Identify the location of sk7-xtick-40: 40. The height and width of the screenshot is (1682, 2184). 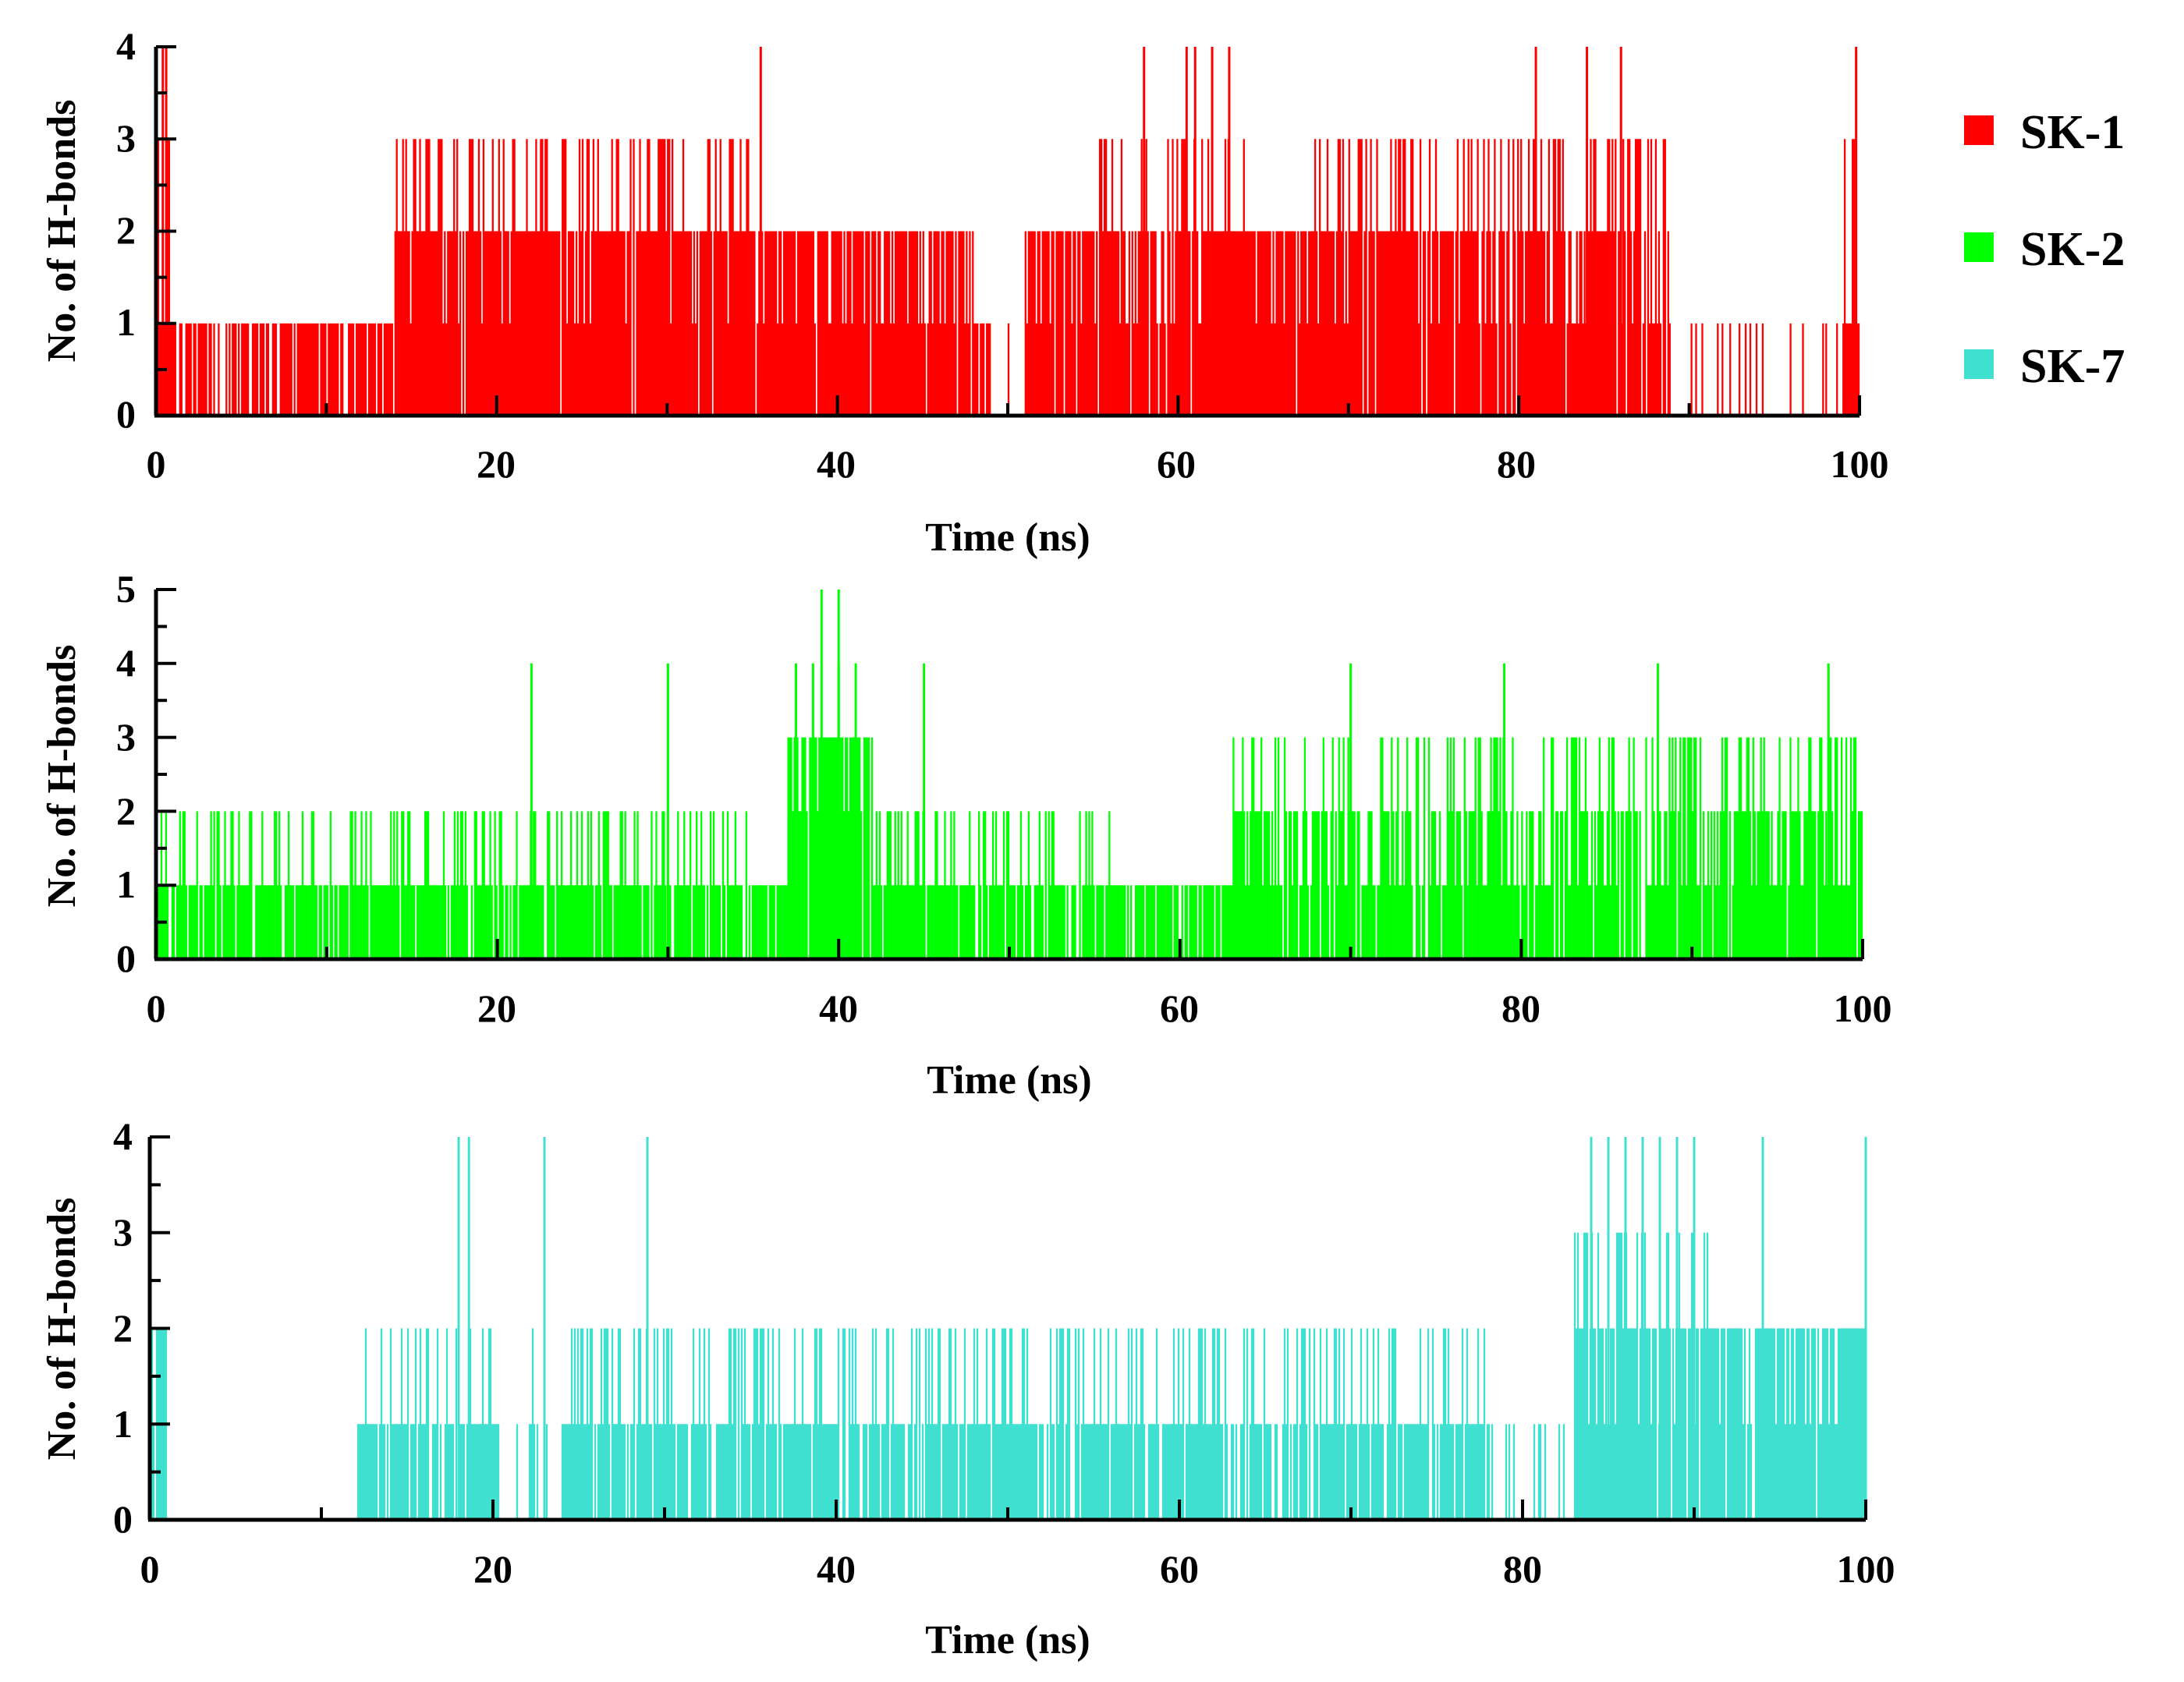
(836, 1569).